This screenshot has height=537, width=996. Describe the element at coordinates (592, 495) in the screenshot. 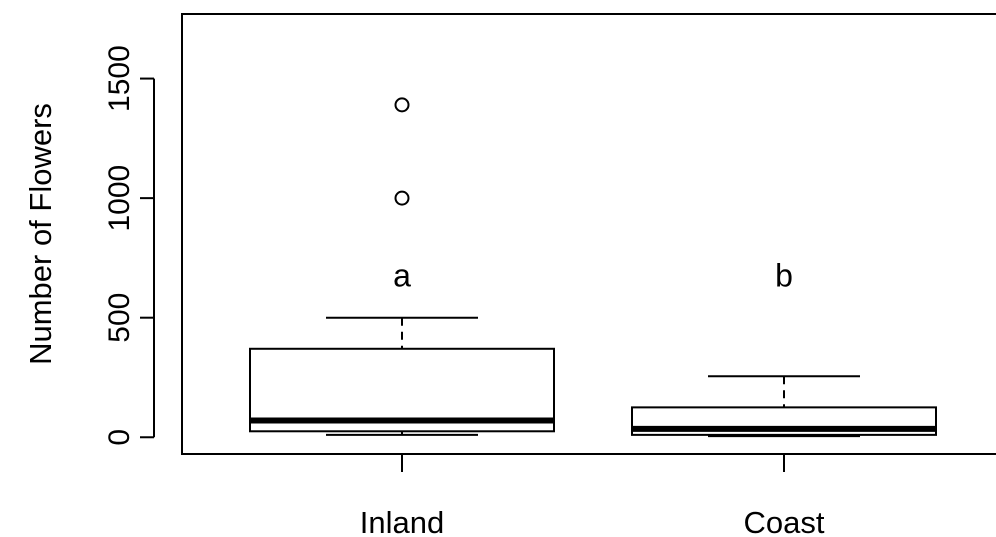

I see `x-axis: Inland Coast` at that location.